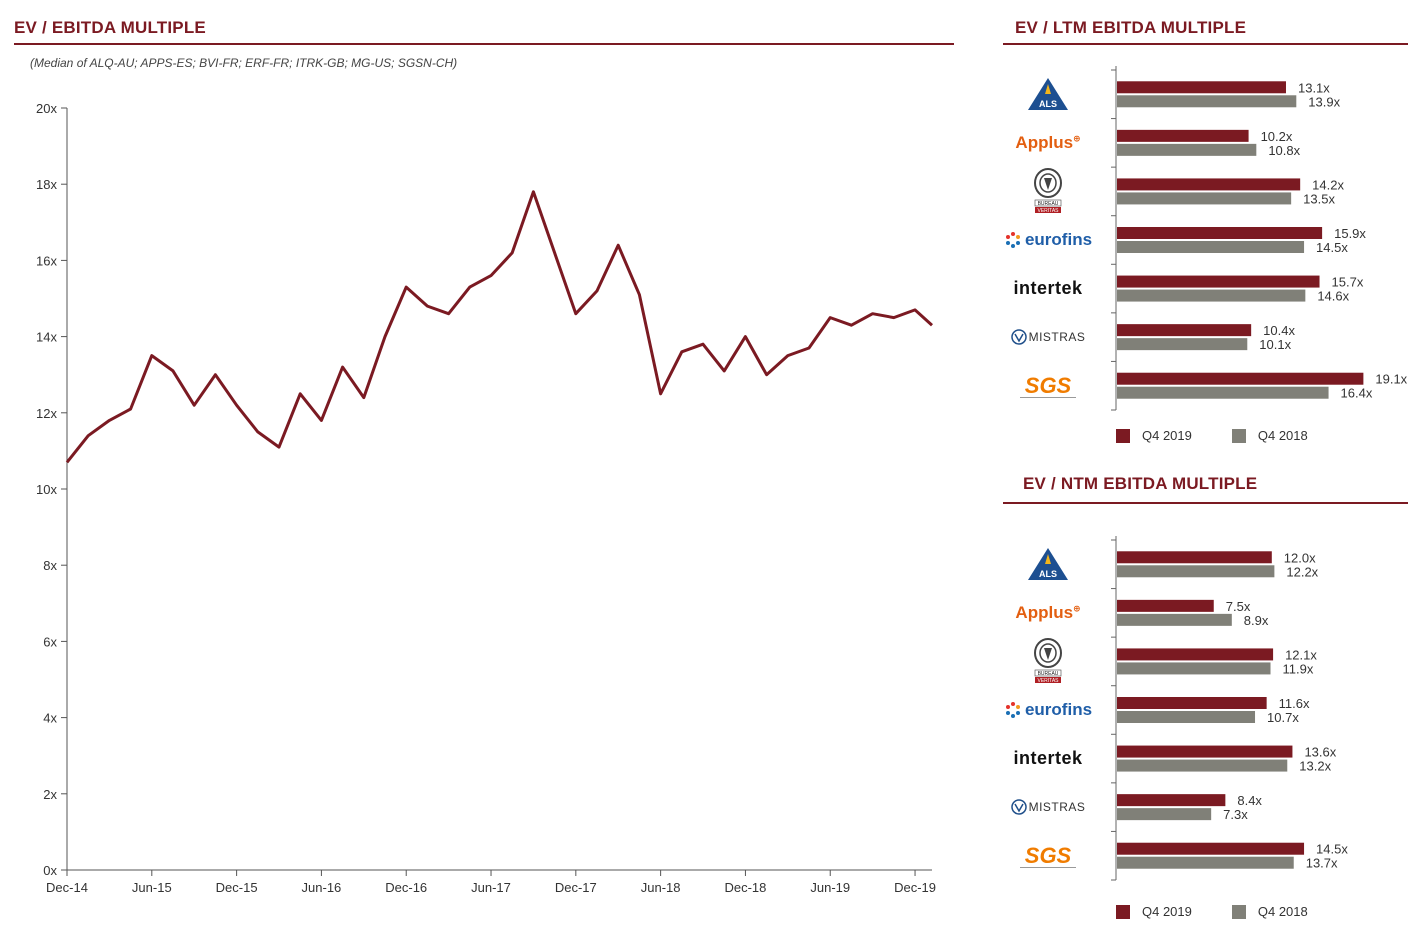 The width and height of the screenshot is (1424, 930). Describe the element at coordinates (491, 887) in the screenshot. I see `x-tick-label: Jun-17` at that location.